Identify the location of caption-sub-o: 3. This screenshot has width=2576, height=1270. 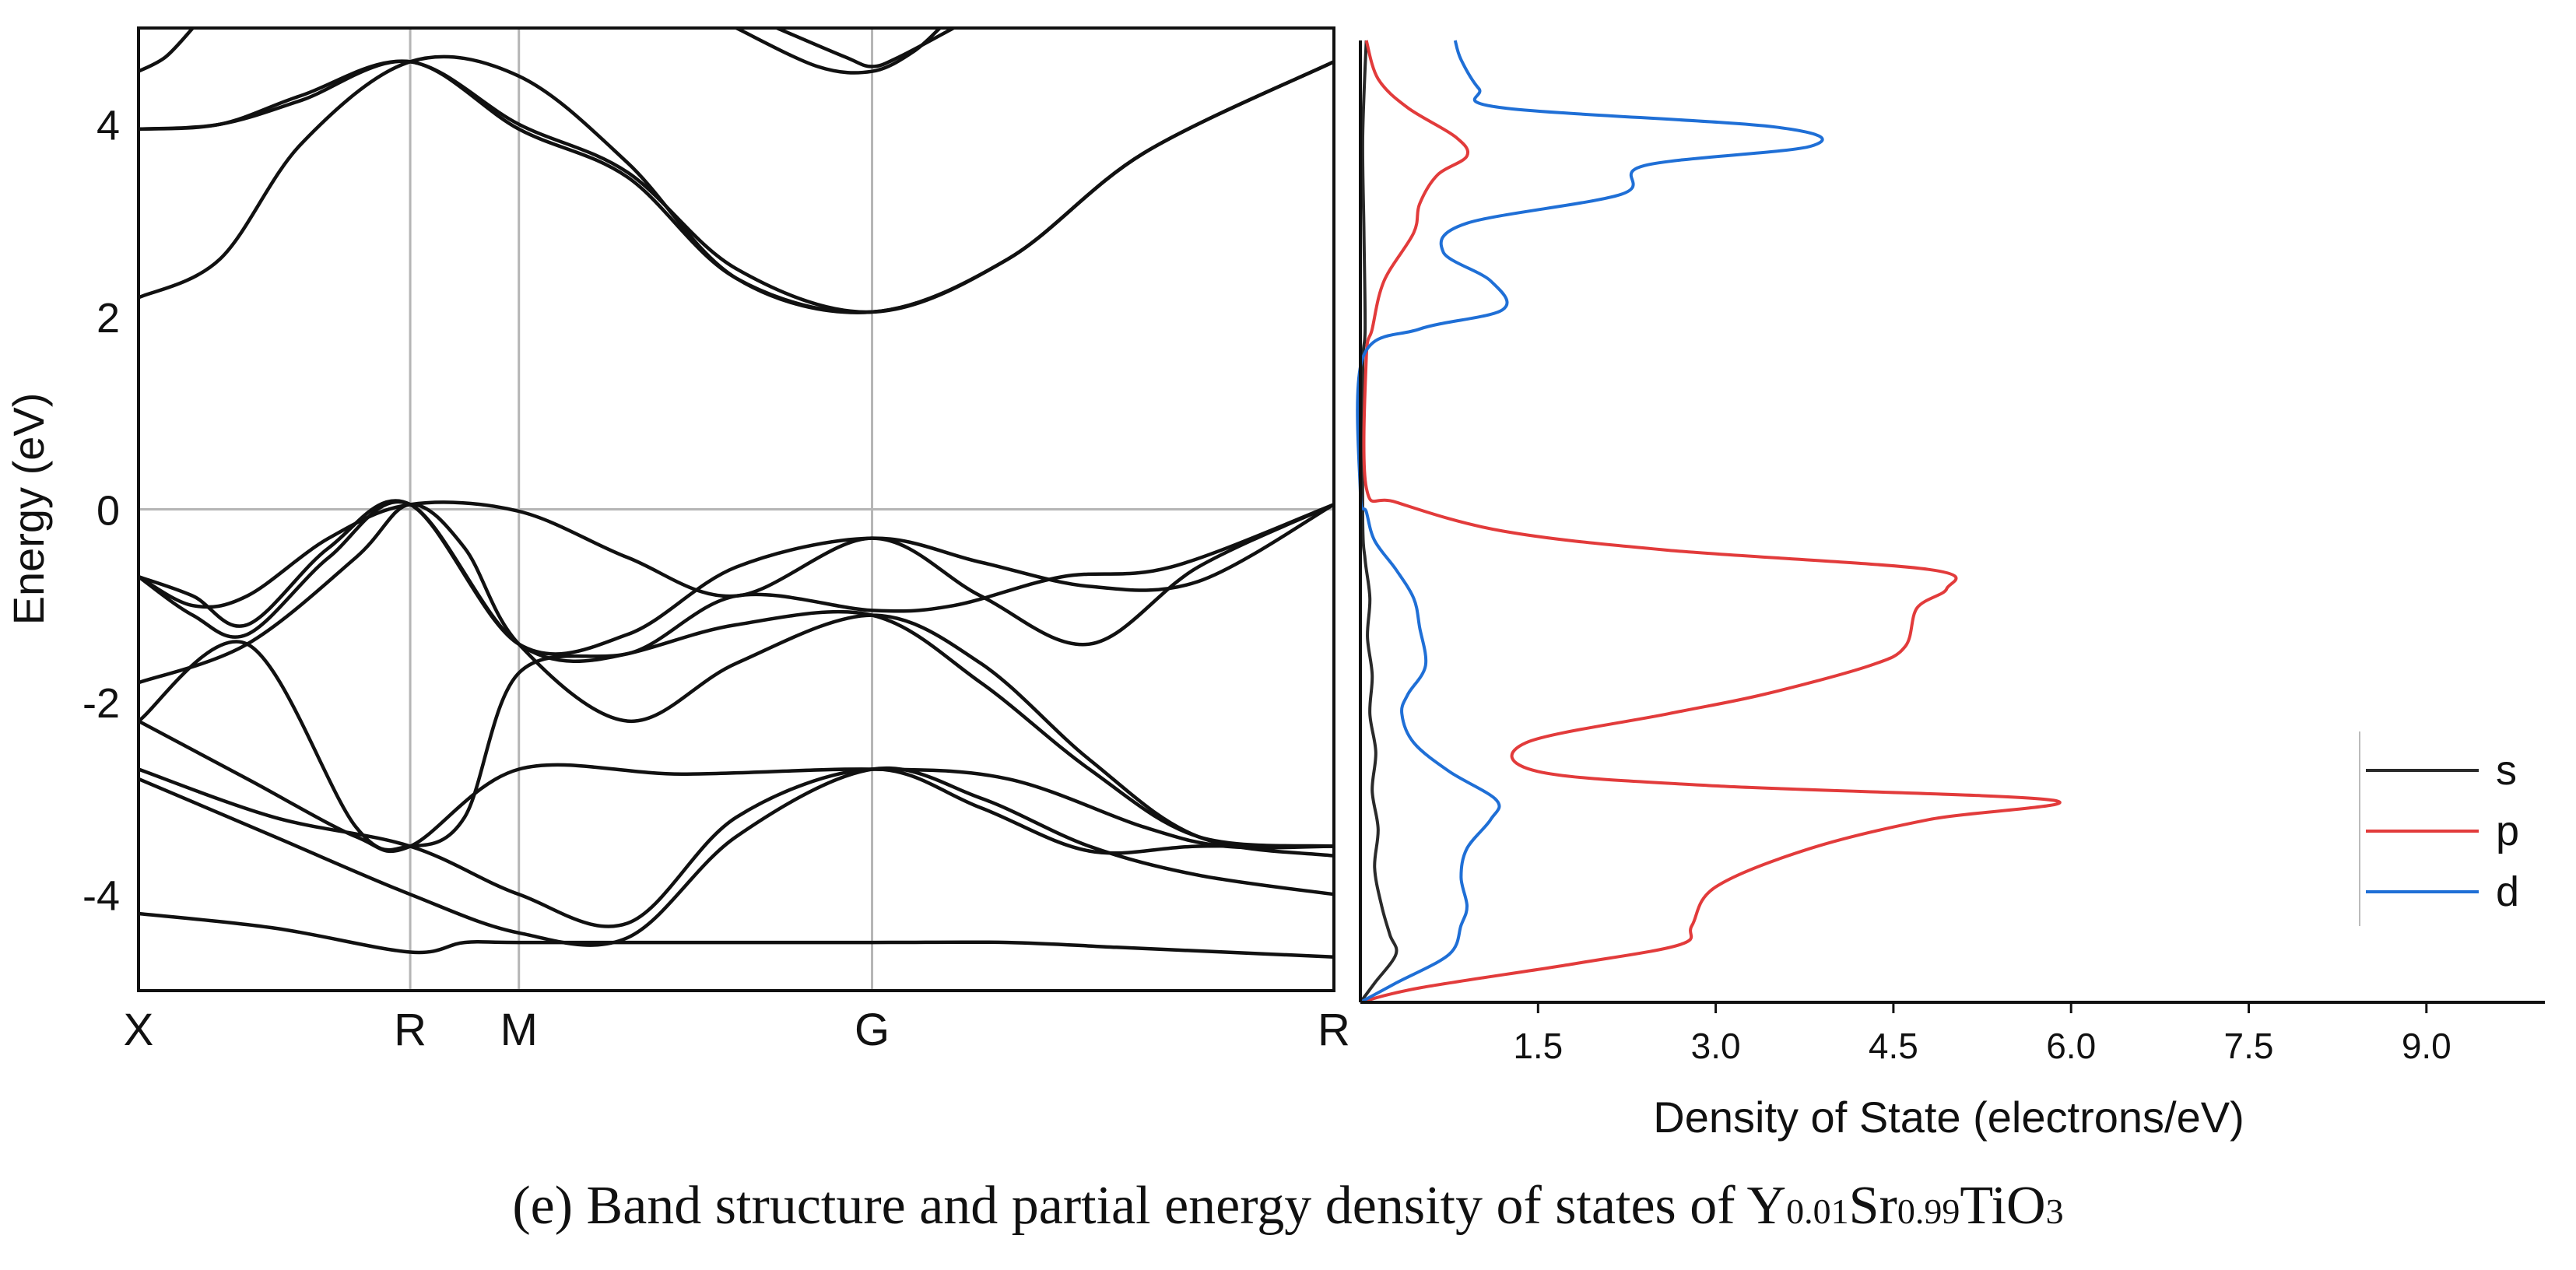
(2055, 1211).